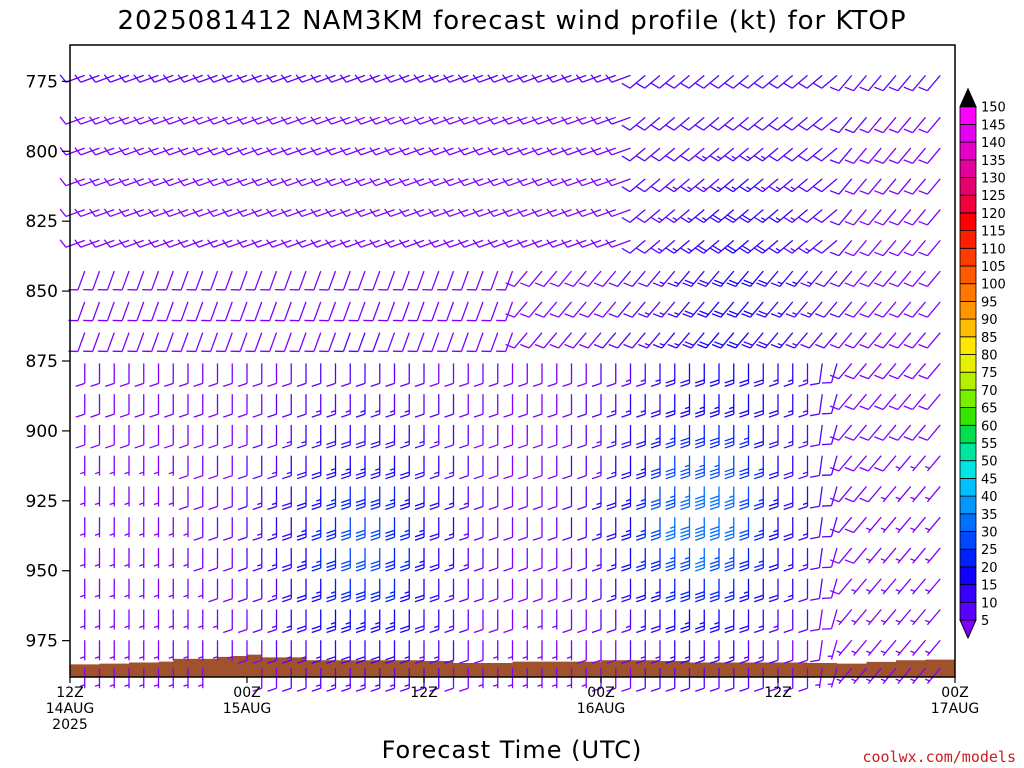  What do you see at coordinates (989, 533) in the screenshot?
I see `colorbar-label: 30` at bounding box center [989, 533].